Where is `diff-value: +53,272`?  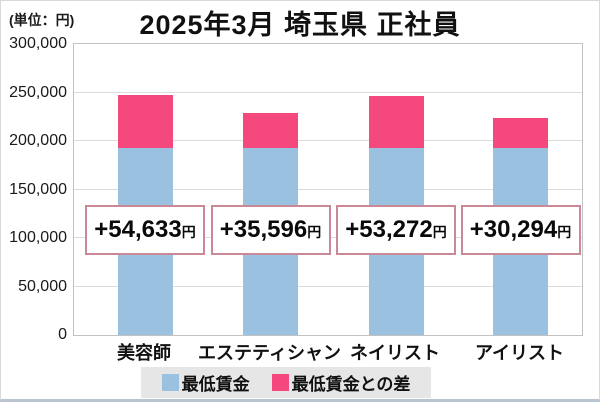 diff-value: +53,272 is located at coordinates (389, 229).